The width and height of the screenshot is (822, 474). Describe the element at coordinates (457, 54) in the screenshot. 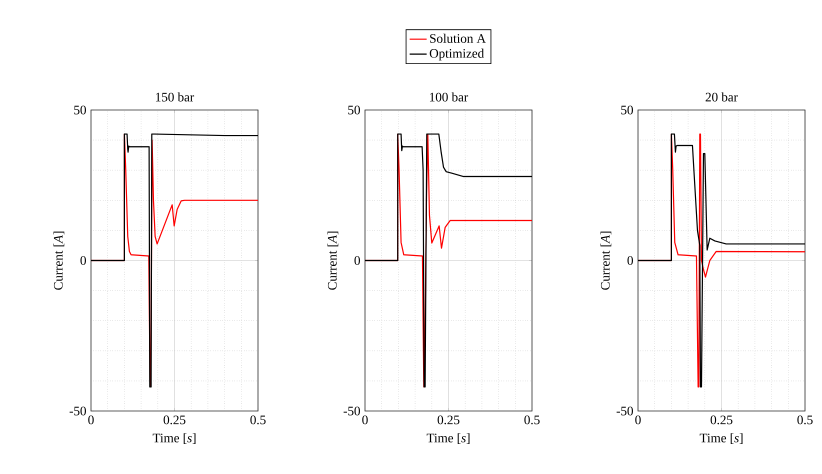

I see `legend-label: Optimized` at that location.